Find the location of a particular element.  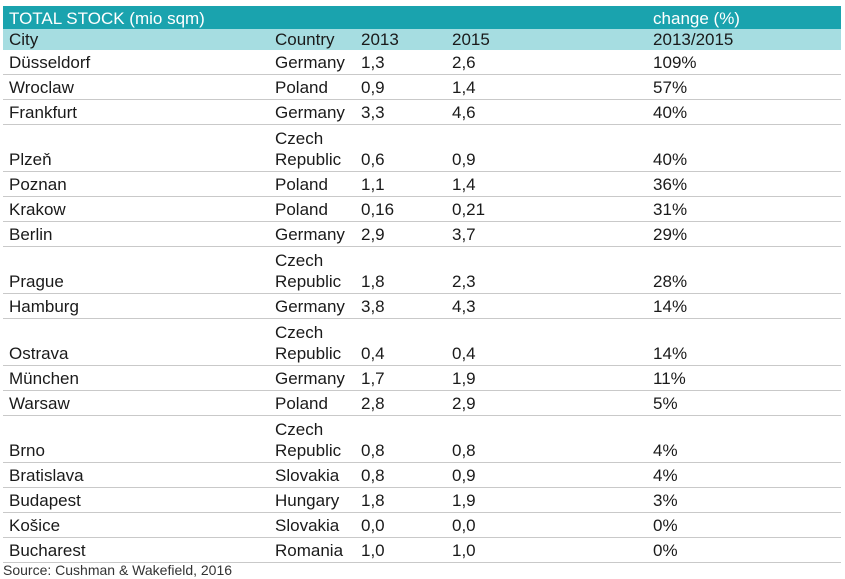

table-row: Frankfurt Germany 3,3 4,6 40% is located at coordinates (422, 112).